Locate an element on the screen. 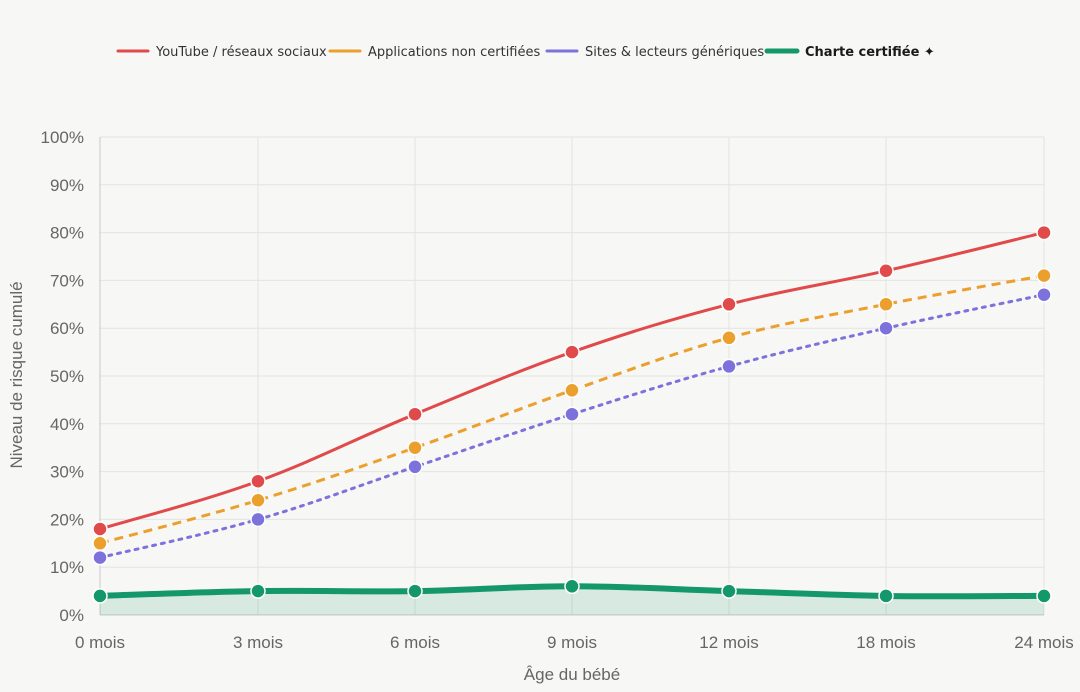 This screenshot has width=1080, height=692. x-tick-label: 18 mois is located at coordinates (886, 642).